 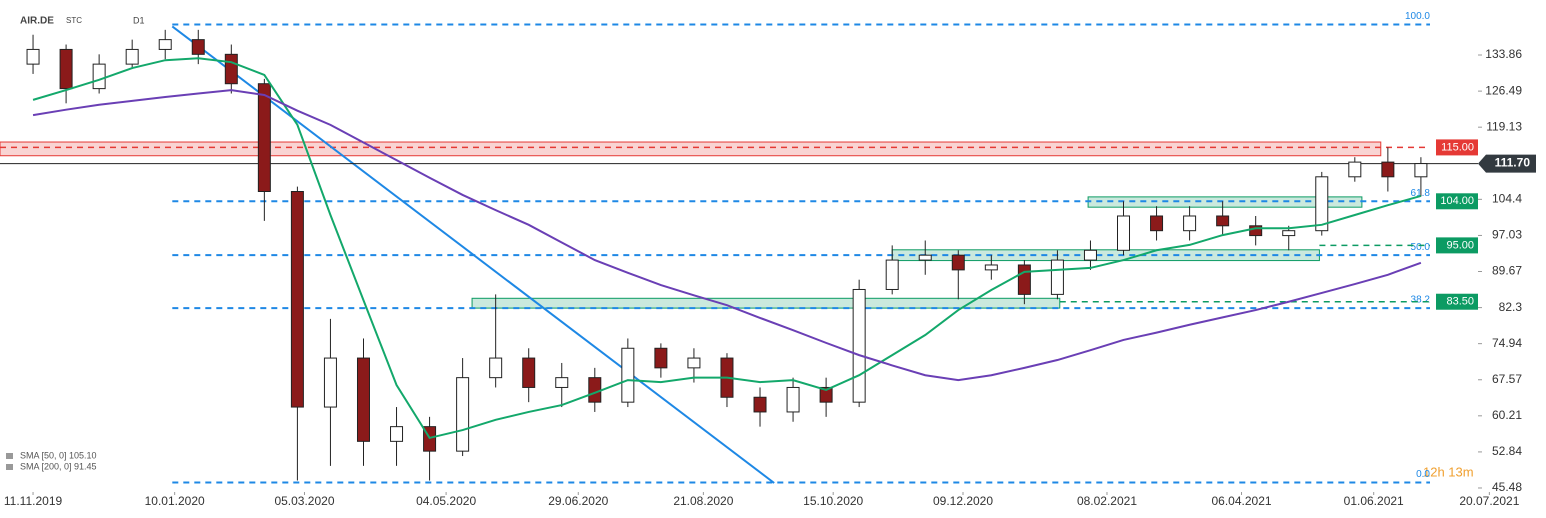 I want to click on x-tick-label: 11.11.2019, so click(x=33, y=501).